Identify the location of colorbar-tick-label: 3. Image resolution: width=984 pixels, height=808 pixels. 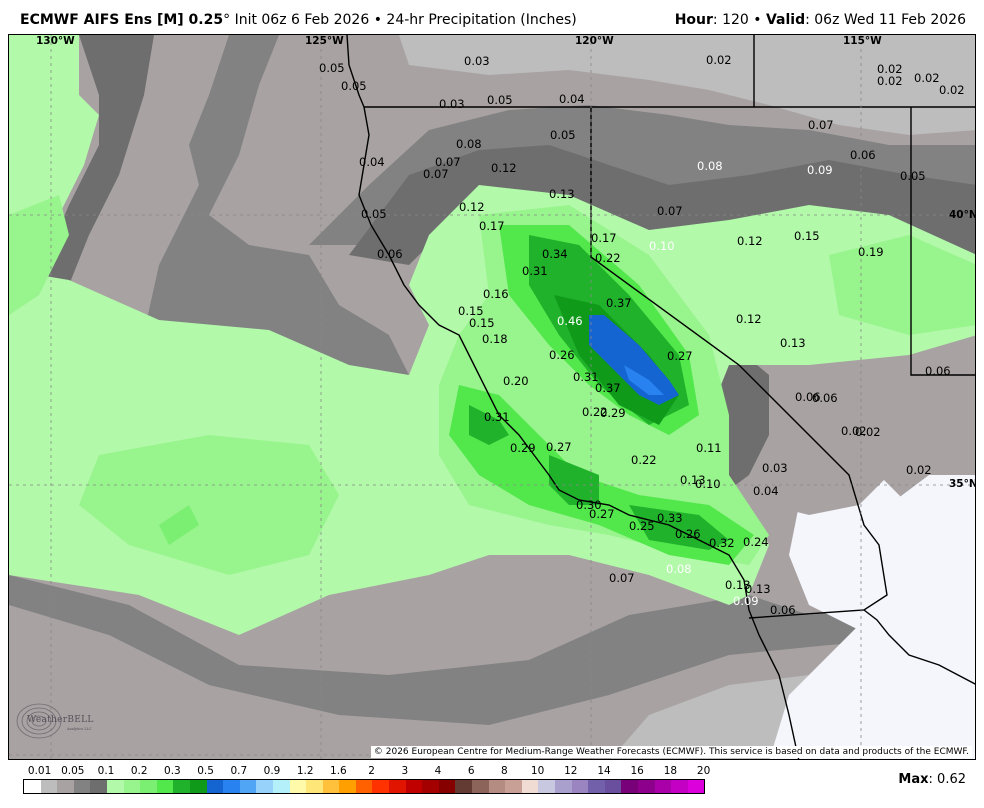
(405, 771).